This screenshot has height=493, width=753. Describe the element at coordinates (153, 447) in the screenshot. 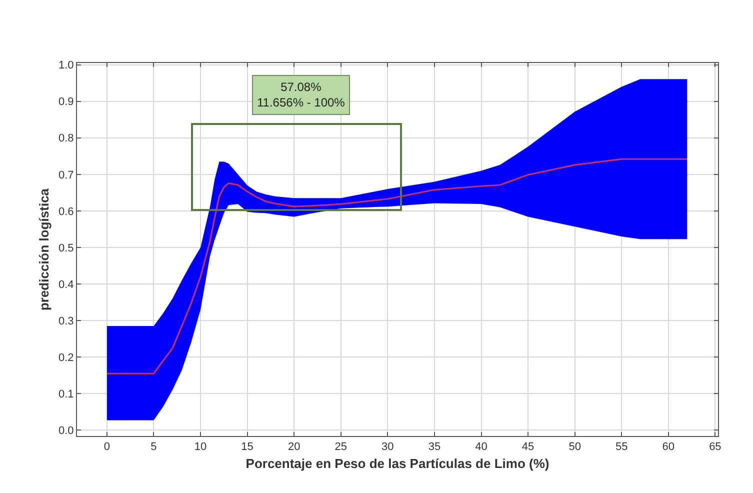

I see `x-tick-label: 5` at that location.